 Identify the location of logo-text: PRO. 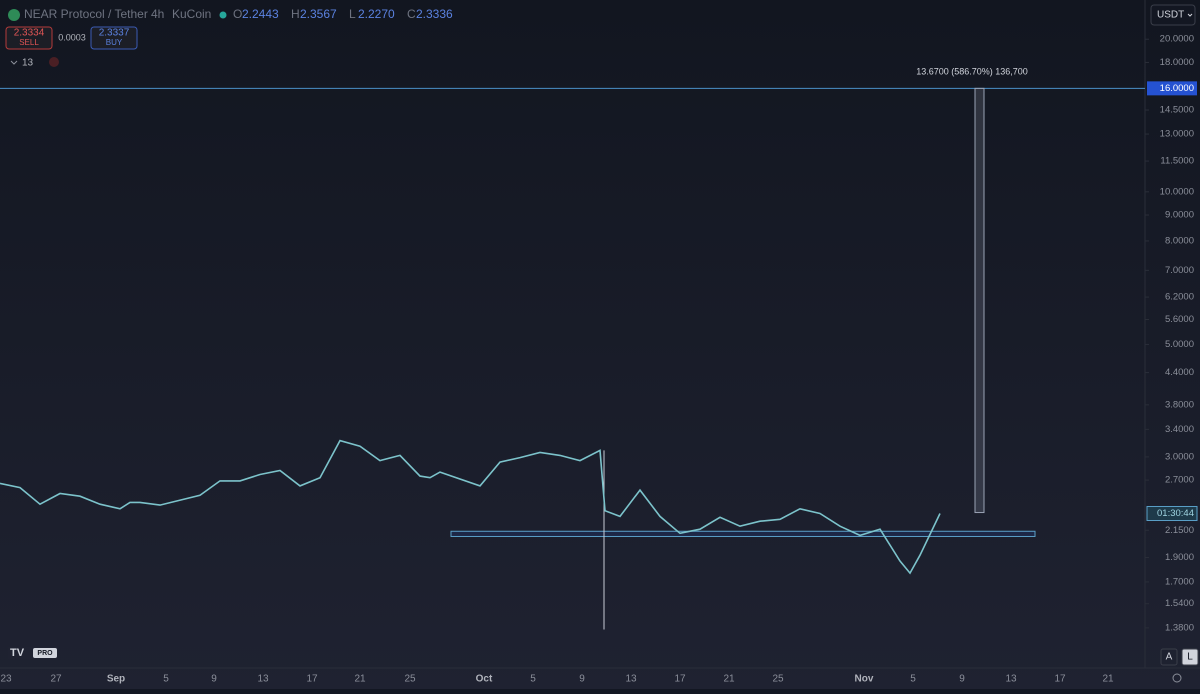
(45, 653).